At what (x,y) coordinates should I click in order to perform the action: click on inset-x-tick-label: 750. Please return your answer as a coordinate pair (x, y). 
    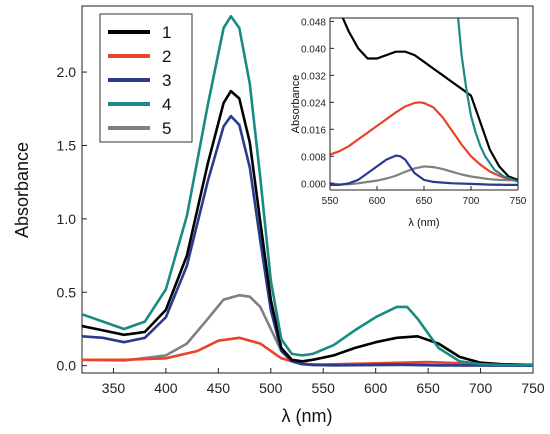
    Looking at the image, I should click on (518, 201).